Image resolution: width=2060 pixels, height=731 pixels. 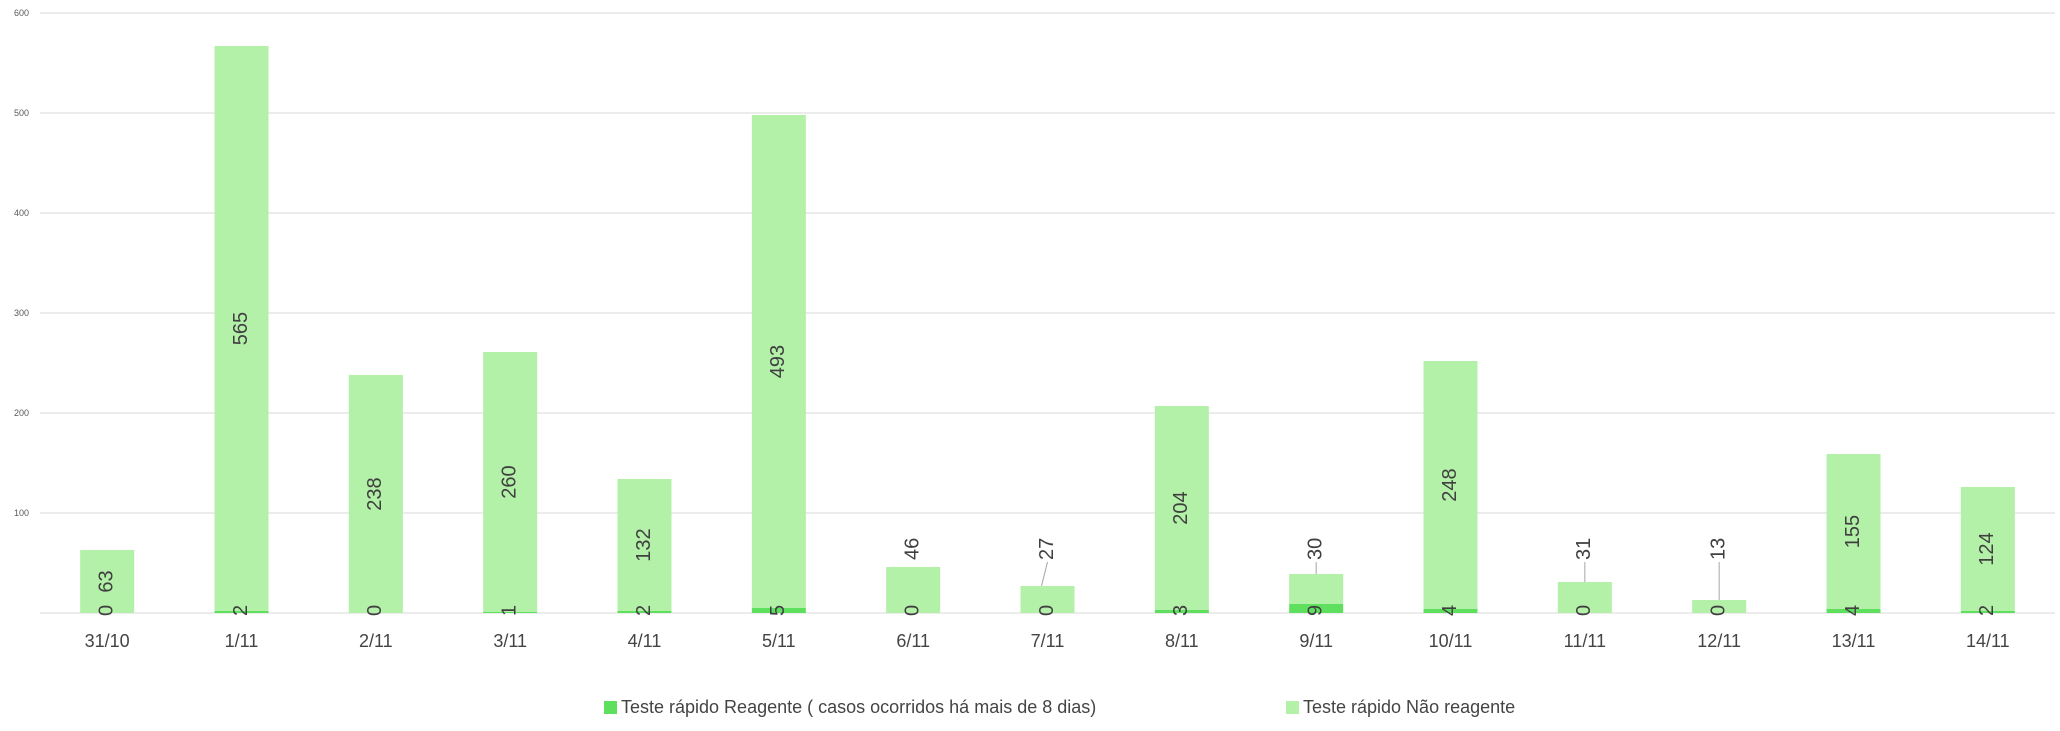 I want to click on x-tick-label: 7/11, so click(x=1048, y=641).